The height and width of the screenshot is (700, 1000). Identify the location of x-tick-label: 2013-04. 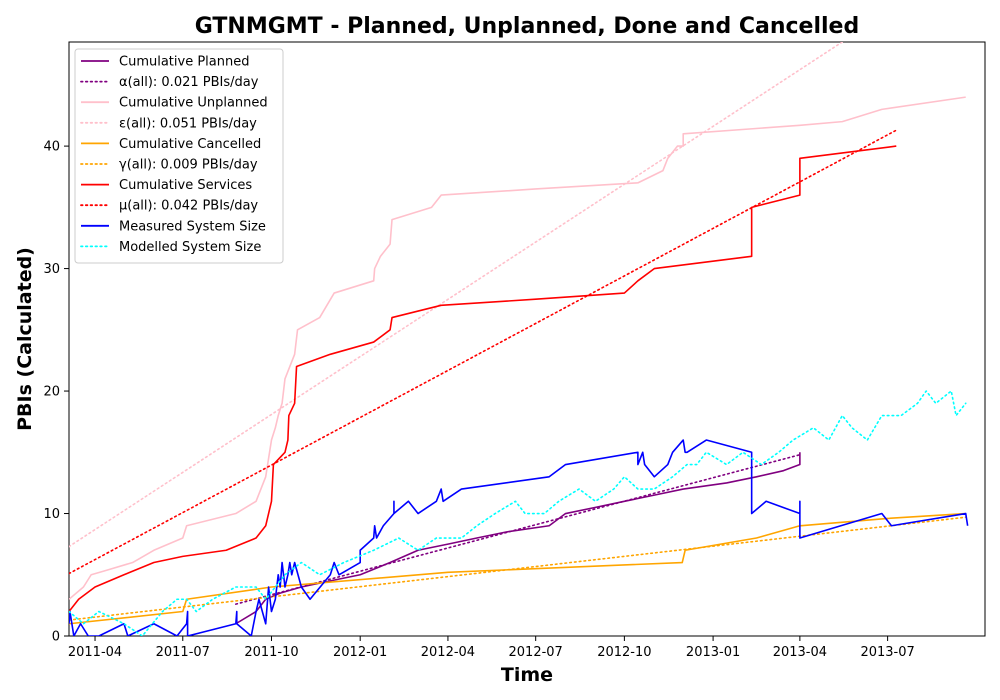
(800, 652).